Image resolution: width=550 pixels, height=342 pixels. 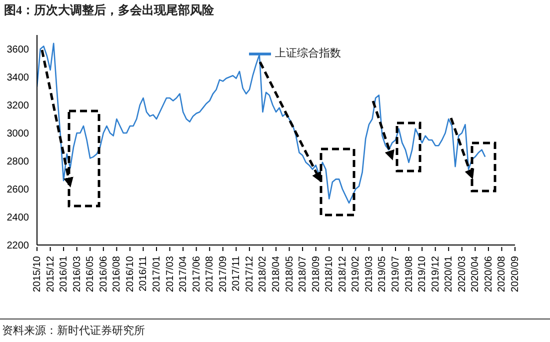 What do you see at coordinates (382, 274) in the screenshot?
I see `x-tick-label: 2019/05` at bounding box center [382, 274].